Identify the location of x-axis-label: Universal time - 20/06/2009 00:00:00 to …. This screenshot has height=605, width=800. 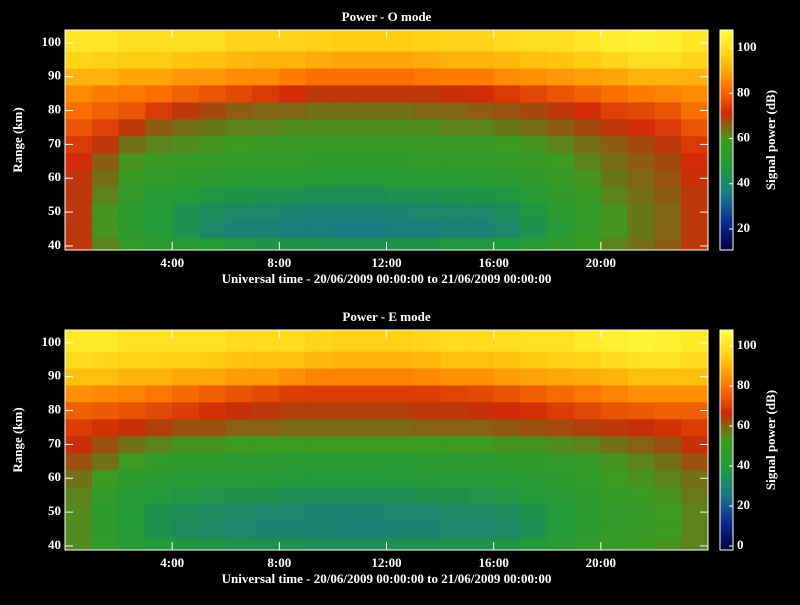
(387, 278).